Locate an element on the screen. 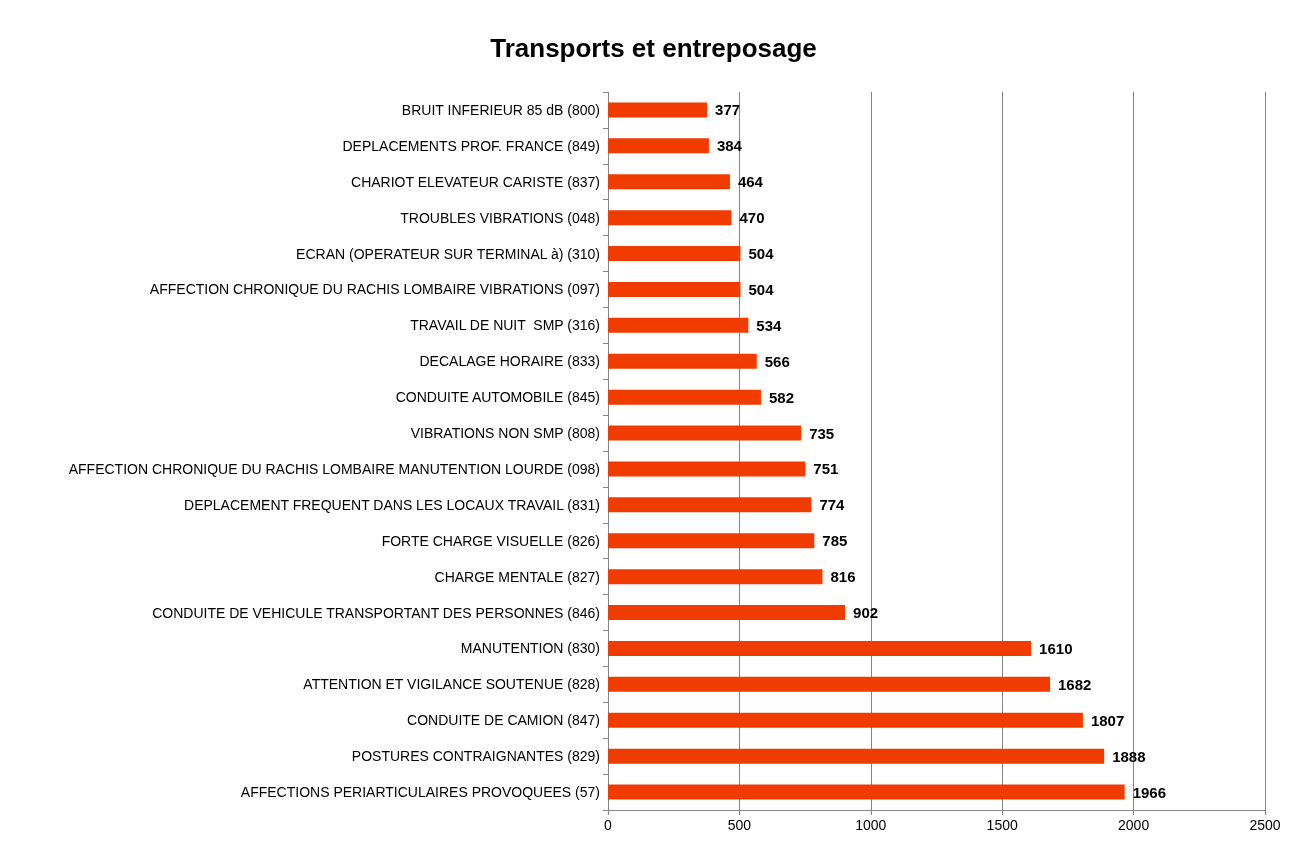 This screenshot has height=855, width=1307. x-tick-label: 500 is located at coordinates (739, 825).